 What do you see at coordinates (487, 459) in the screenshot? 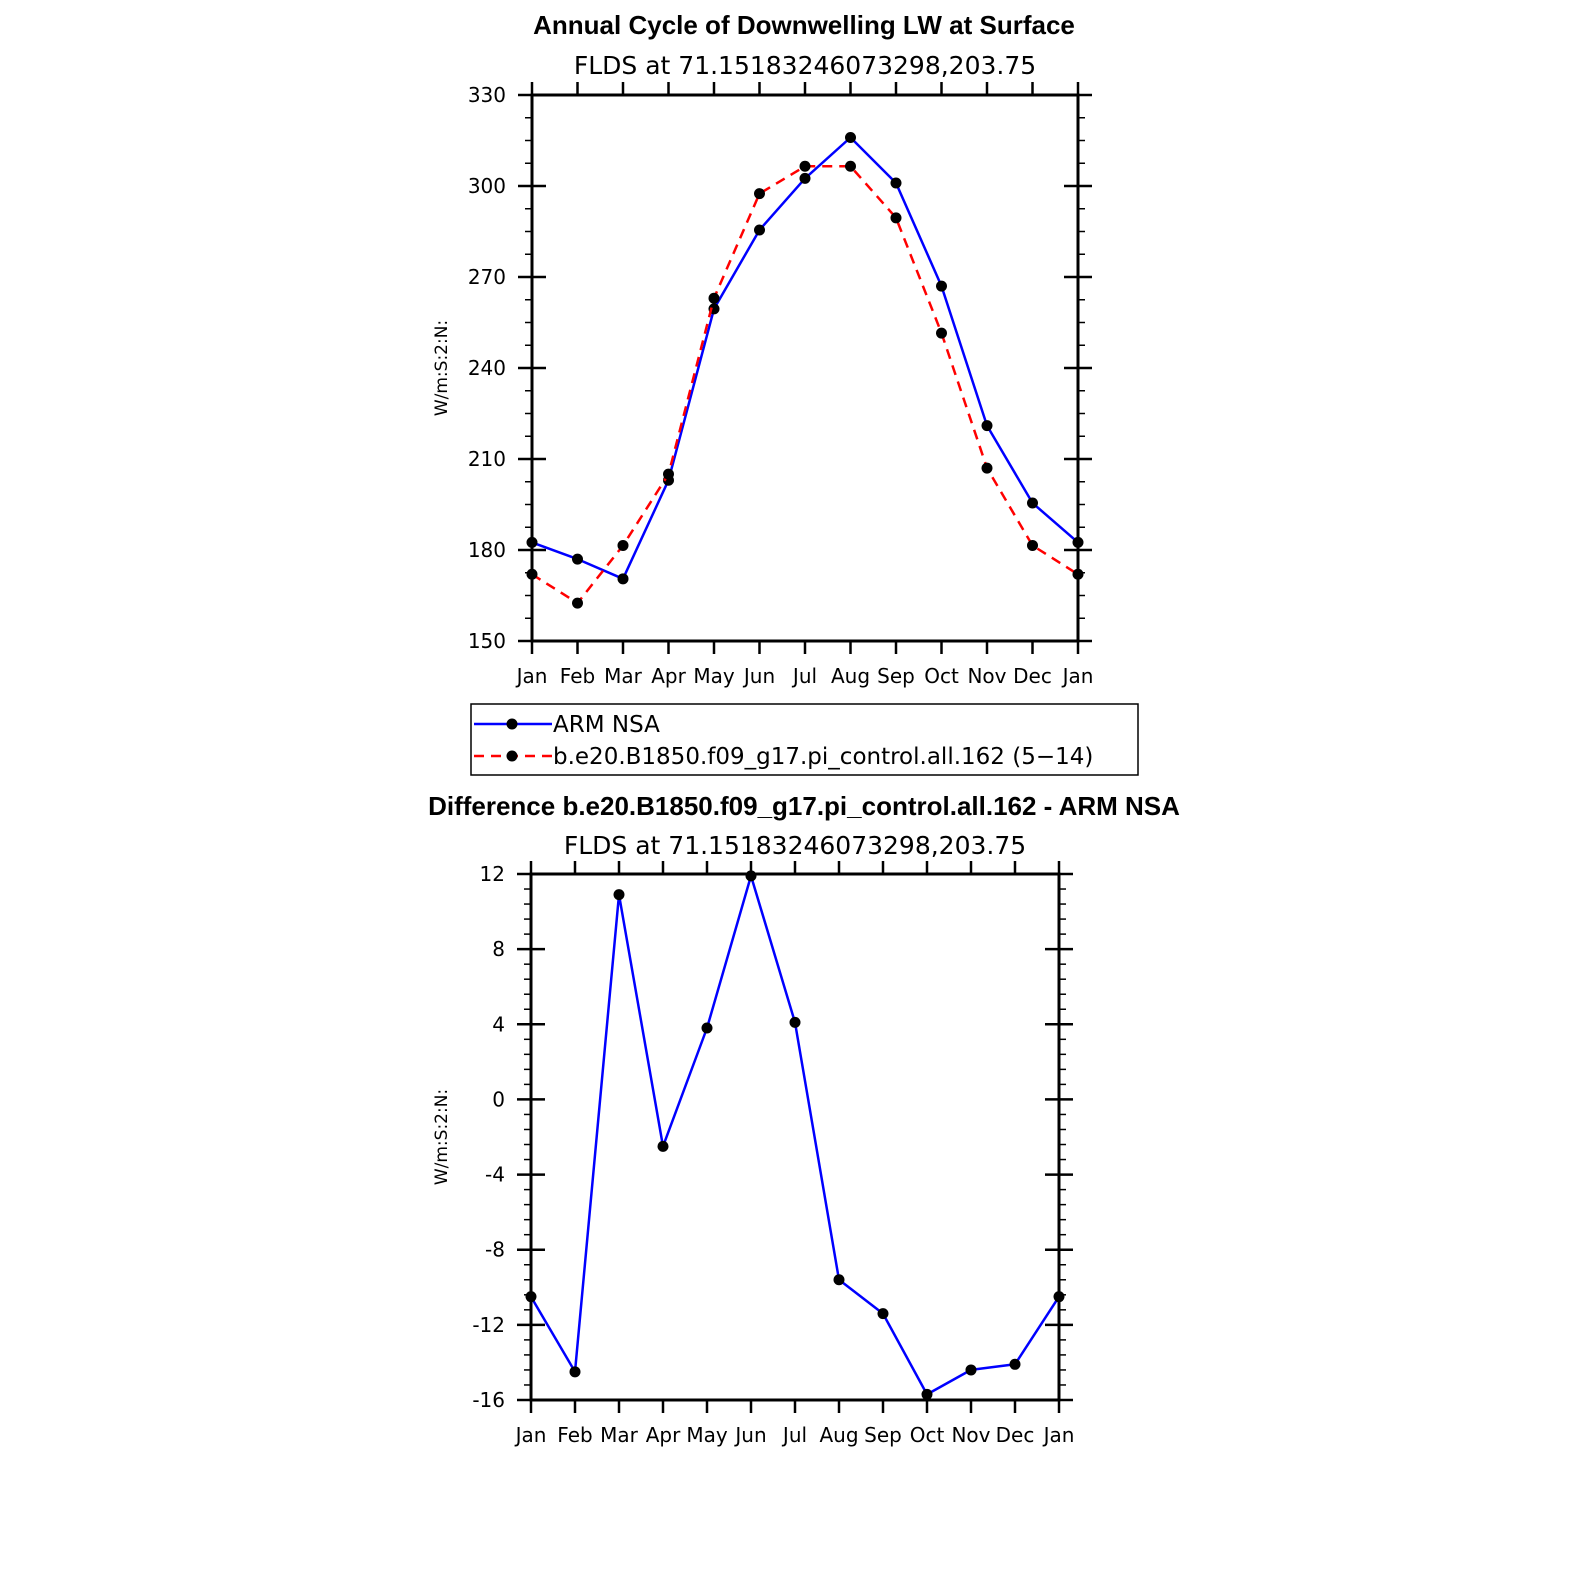
I see `y-tick-label: 210` at bounding box center [487, 459].